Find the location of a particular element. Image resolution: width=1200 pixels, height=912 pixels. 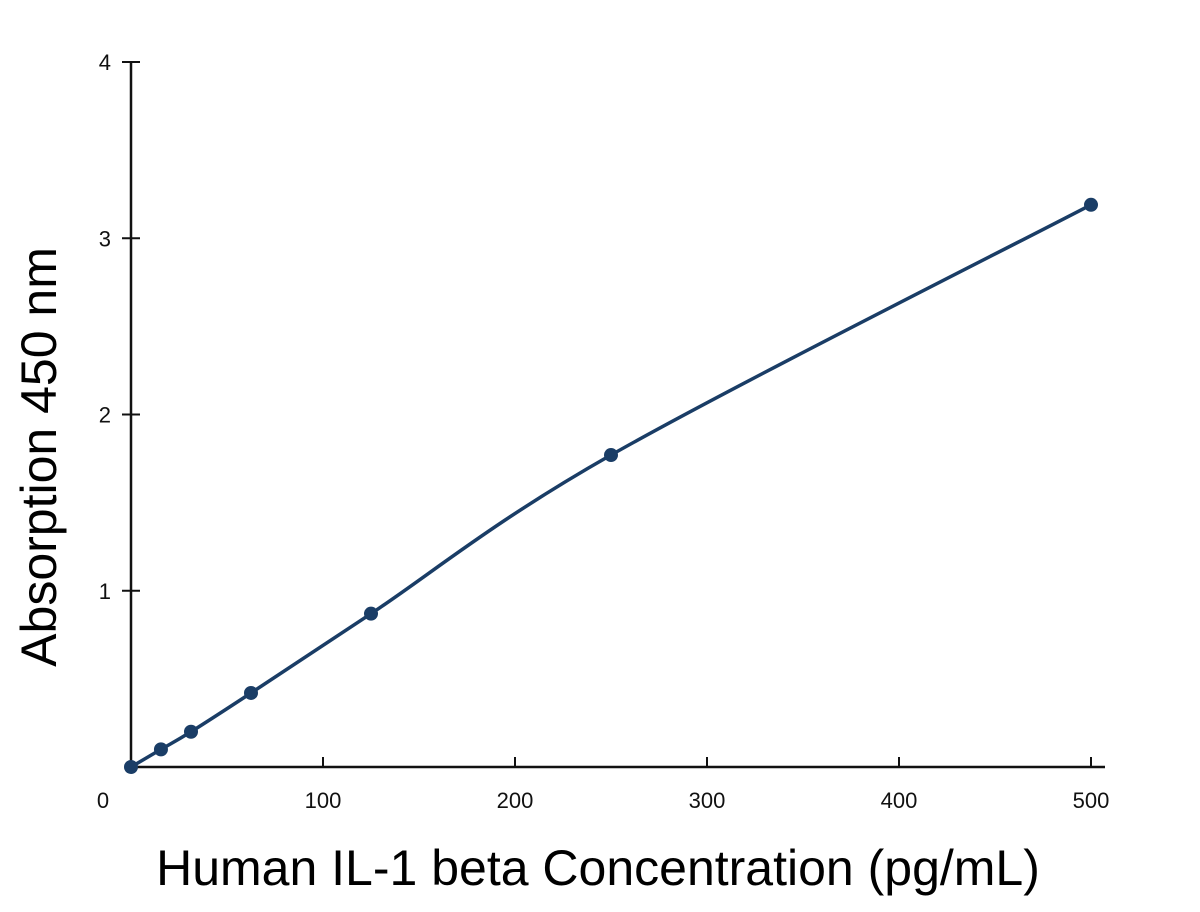

y-tick-label-3: 3 is located at coordinates (105, 238).